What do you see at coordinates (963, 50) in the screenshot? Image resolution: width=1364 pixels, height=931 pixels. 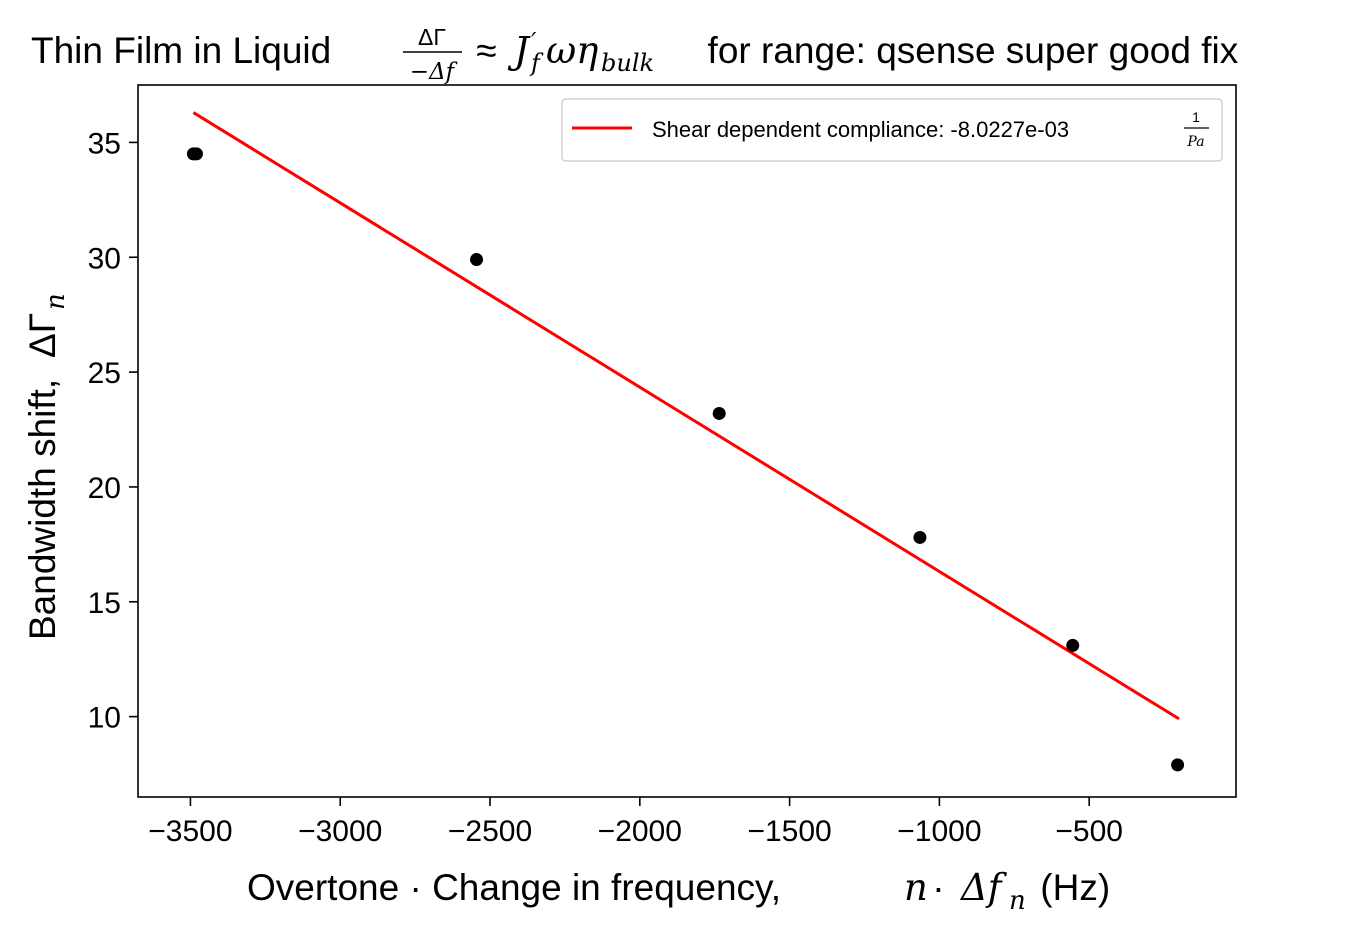 I see `title-suffix: for range: qsense super good fix` at bounding box center [963, 50].